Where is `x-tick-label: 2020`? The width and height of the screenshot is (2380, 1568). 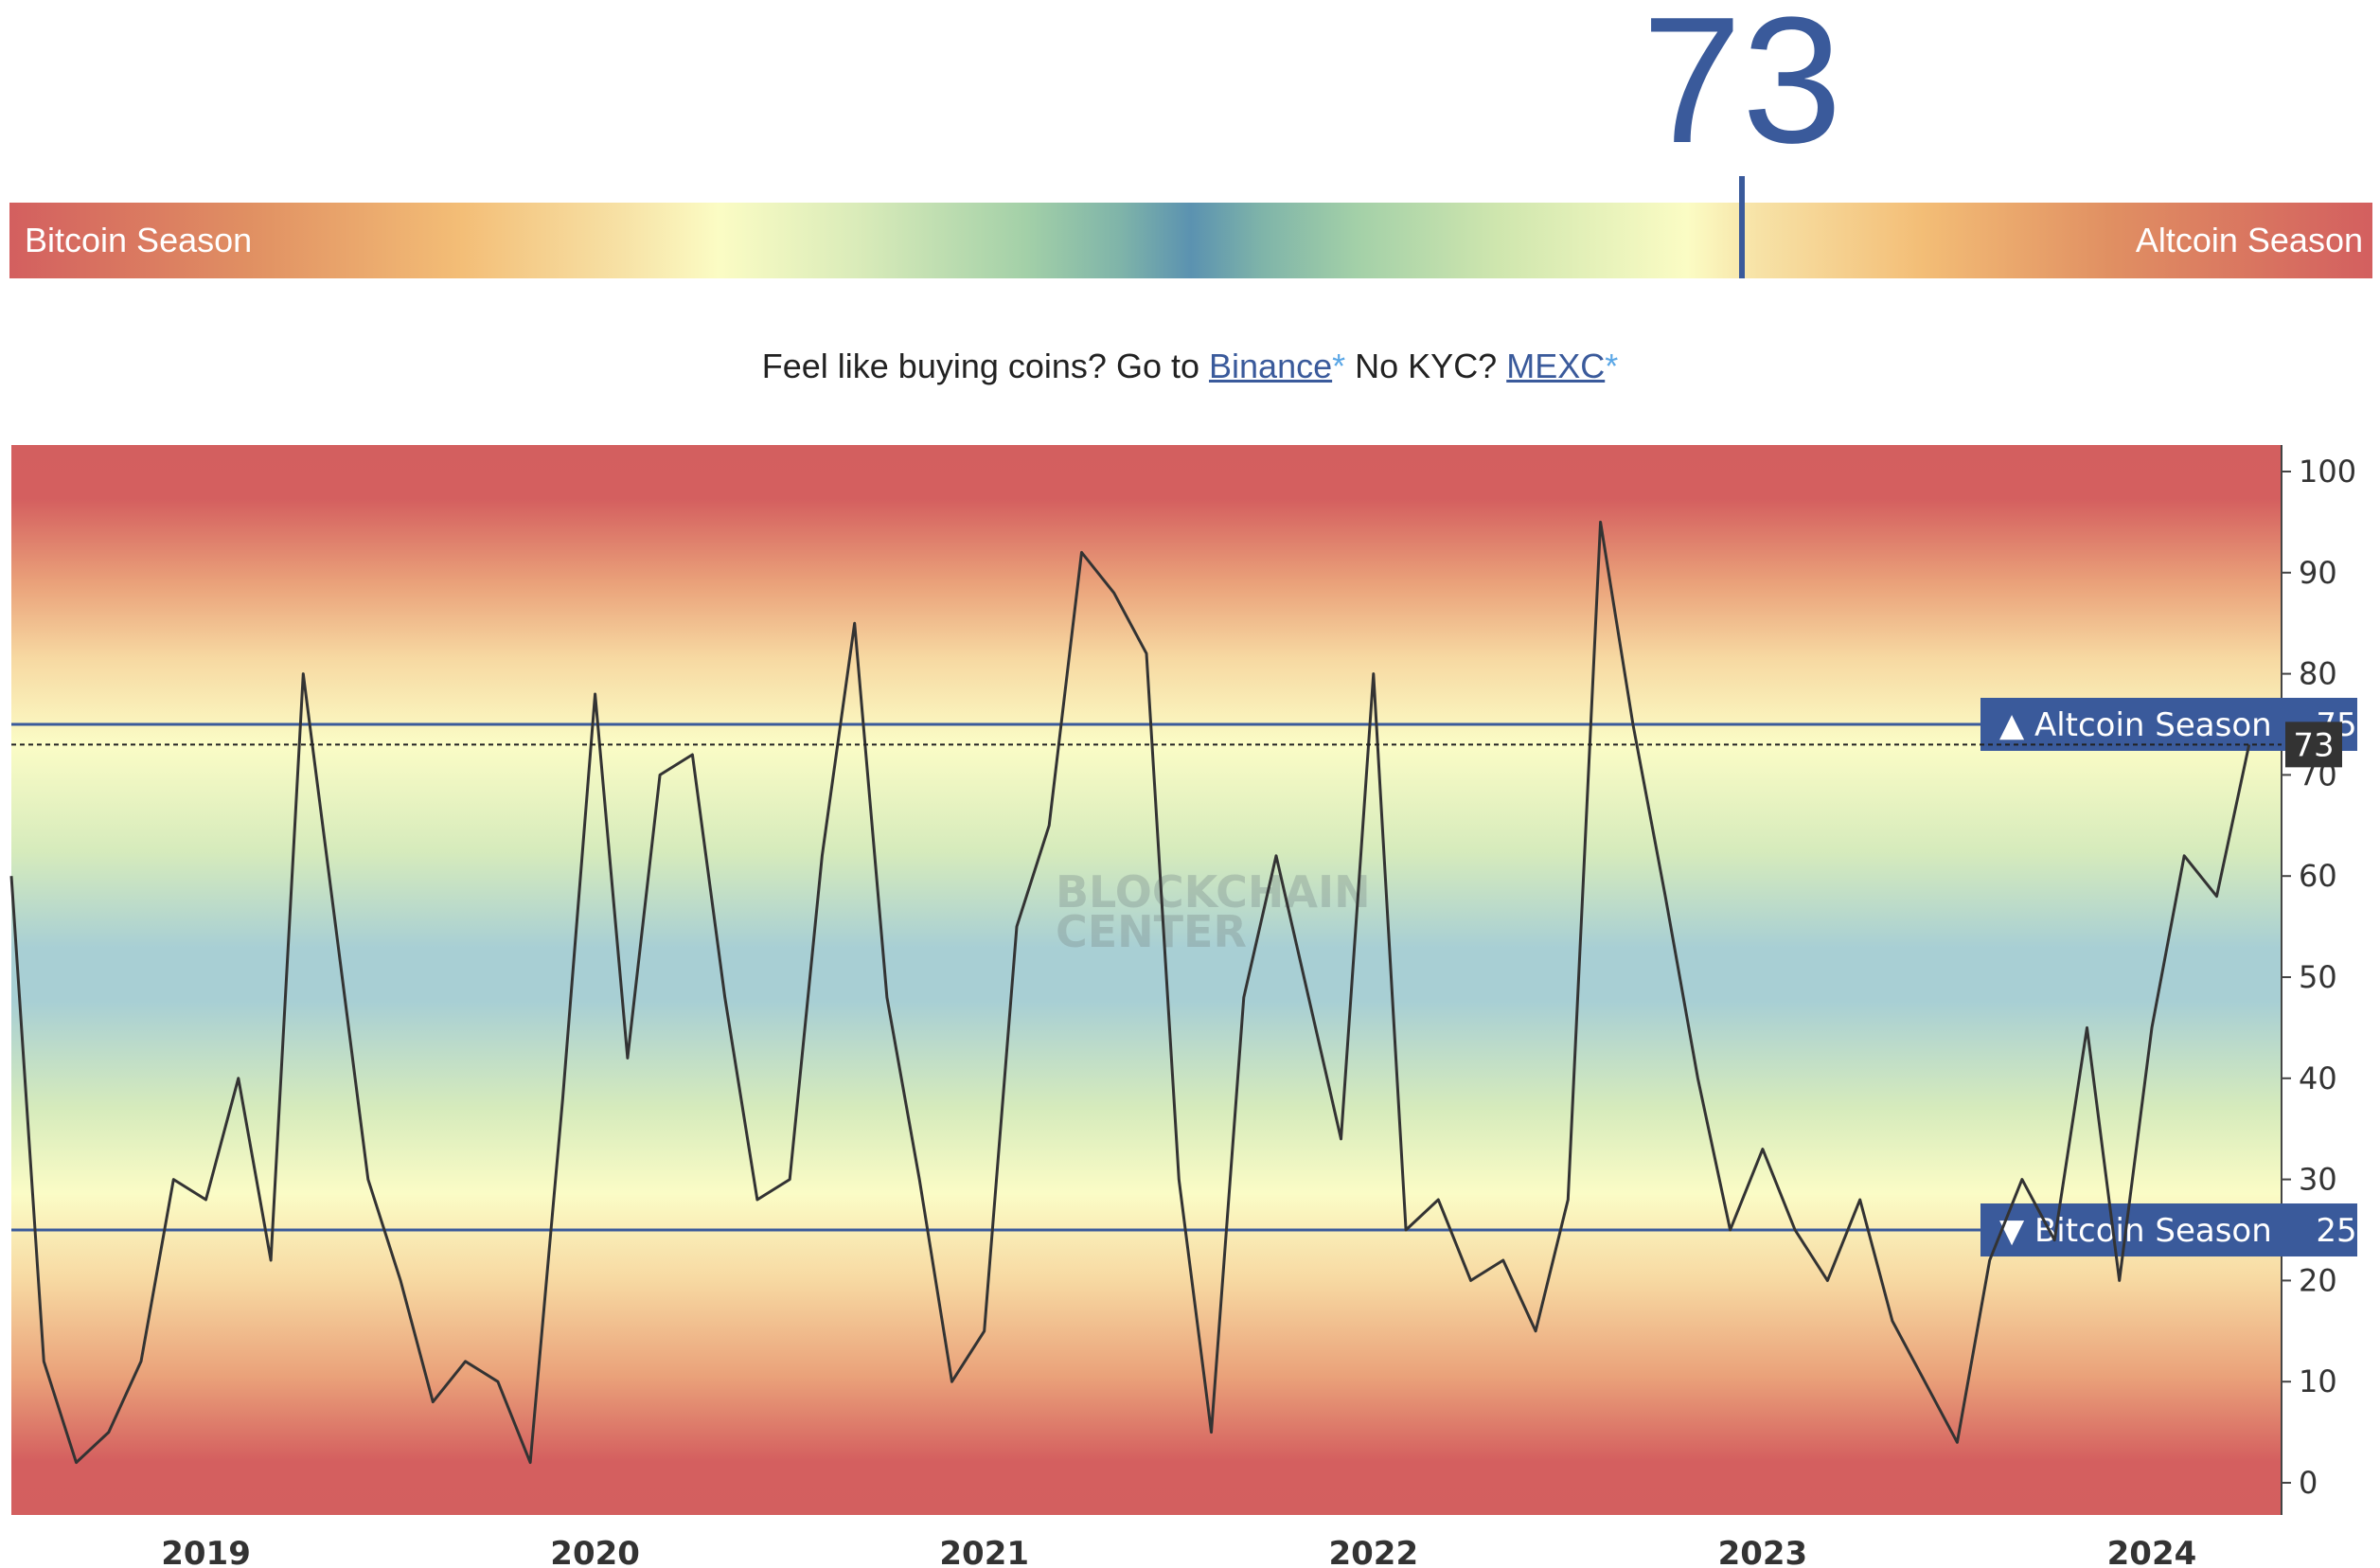
x-tick-label: 2020 is located at coordinates (595, 1551).